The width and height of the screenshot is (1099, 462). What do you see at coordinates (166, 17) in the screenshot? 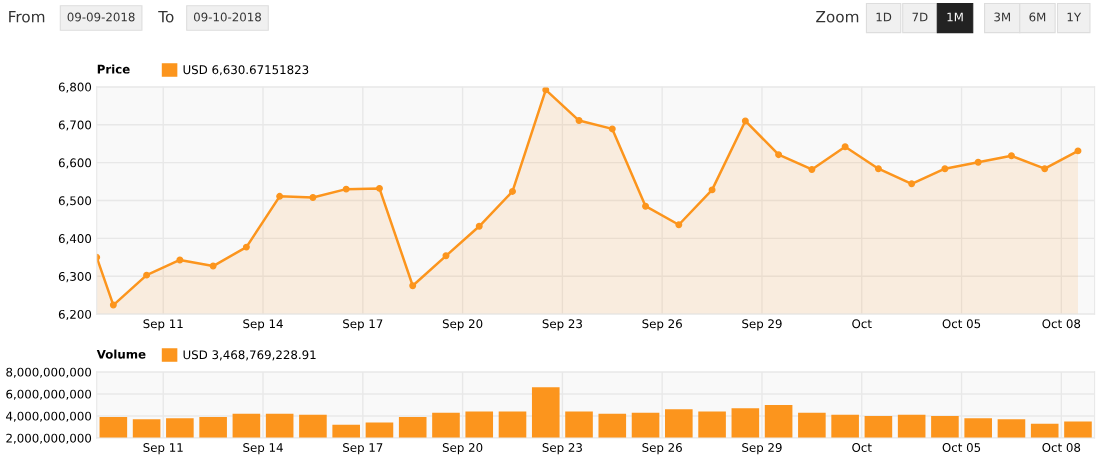
I see `text: To` at bounding box center [166, 17].